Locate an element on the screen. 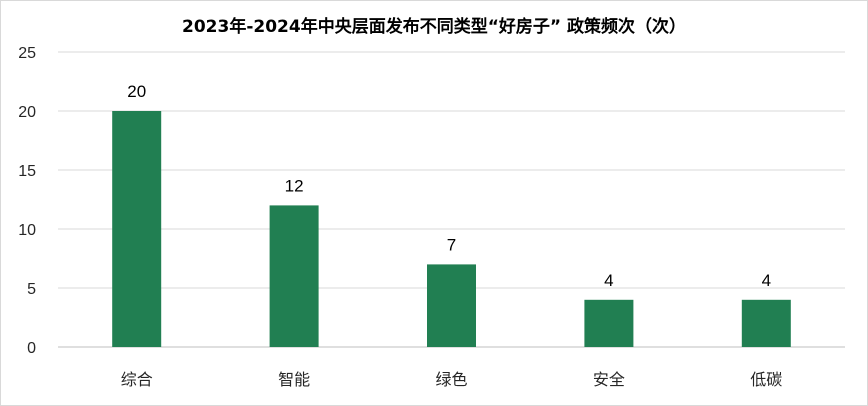 The height and width of the screenshot is (406, 868). x-category-label: 安全 is located at coordinates (609, 379).